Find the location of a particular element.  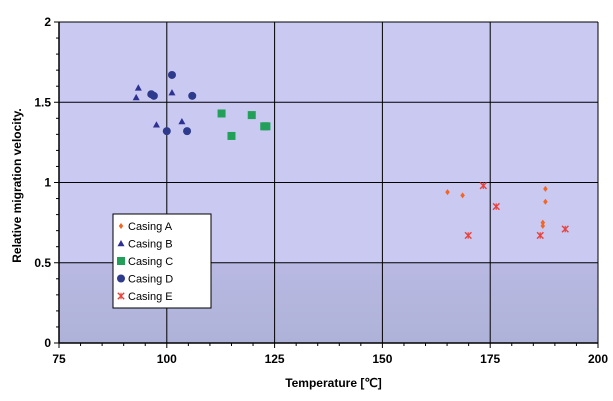

series-casing-a is located at coordinates (496, 207).